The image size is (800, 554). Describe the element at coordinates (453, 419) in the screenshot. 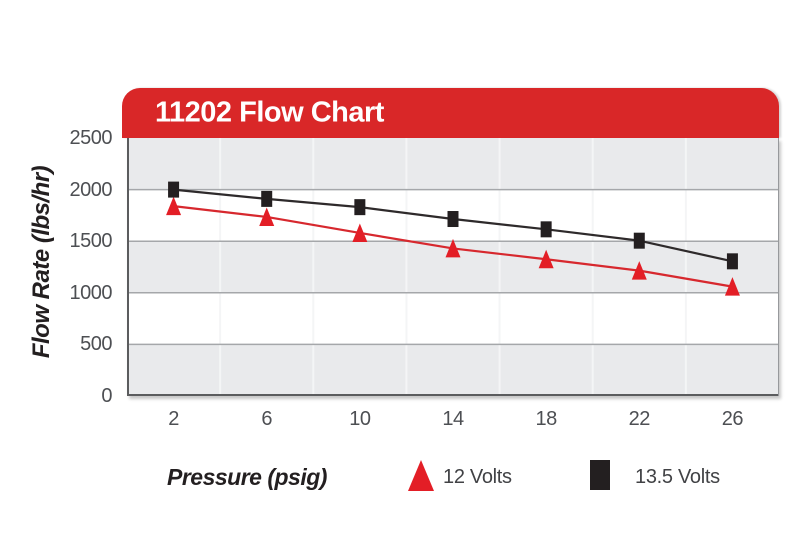

I see `x-tick-label: 14` at that location.